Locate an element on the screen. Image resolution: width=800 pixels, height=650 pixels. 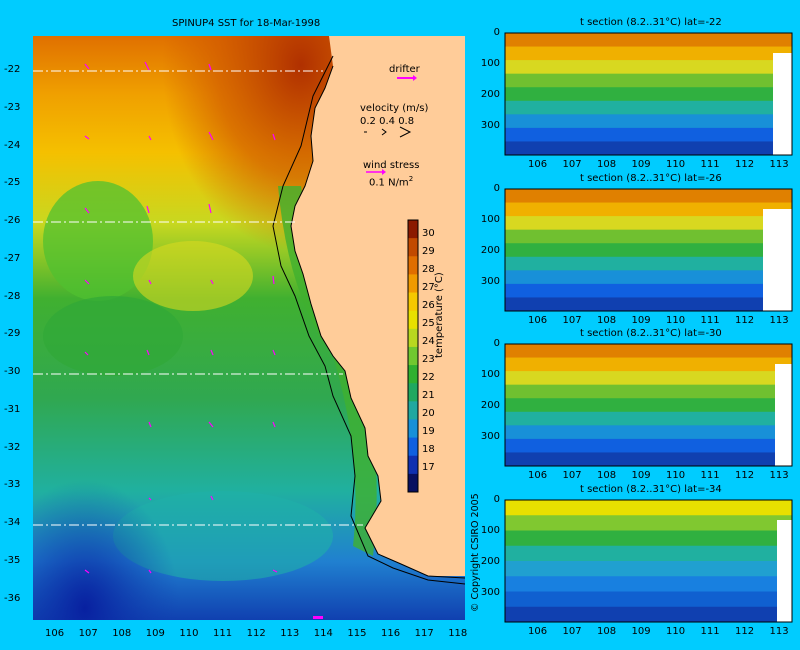
wind-value: 0.1 N/m is located at coordinates (389, 183).